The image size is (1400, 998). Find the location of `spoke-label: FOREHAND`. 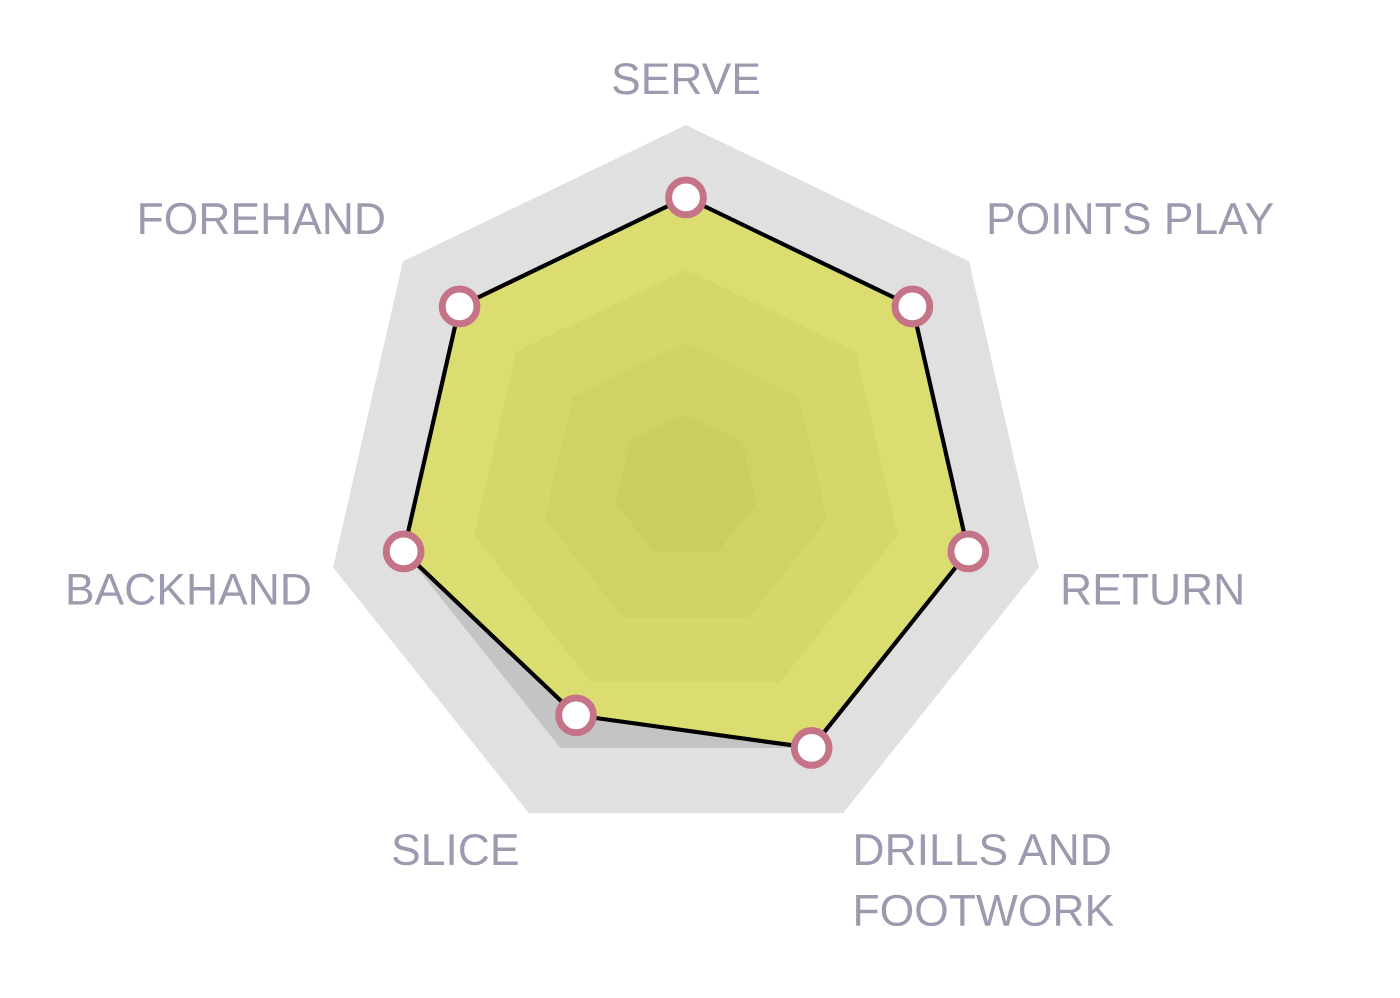

spoke-label: FOREHAND is located at coordinates (262, 218).